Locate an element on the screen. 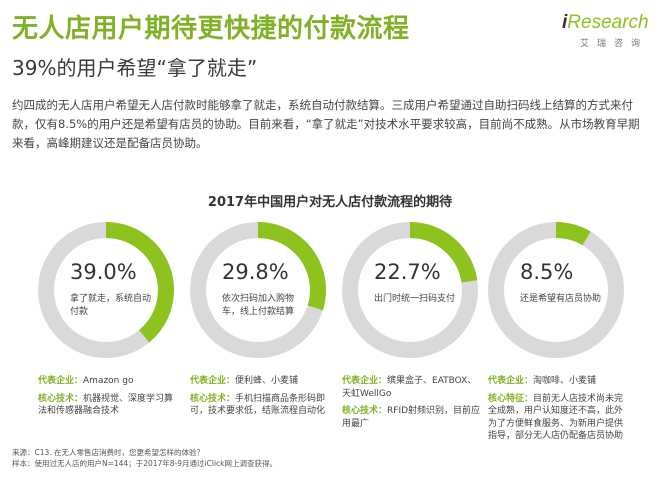 The height and width of the screenshot is (481, 660). iresearch-logo: iResearch 艾瑞咨询 is located at coordinates (607, 30).